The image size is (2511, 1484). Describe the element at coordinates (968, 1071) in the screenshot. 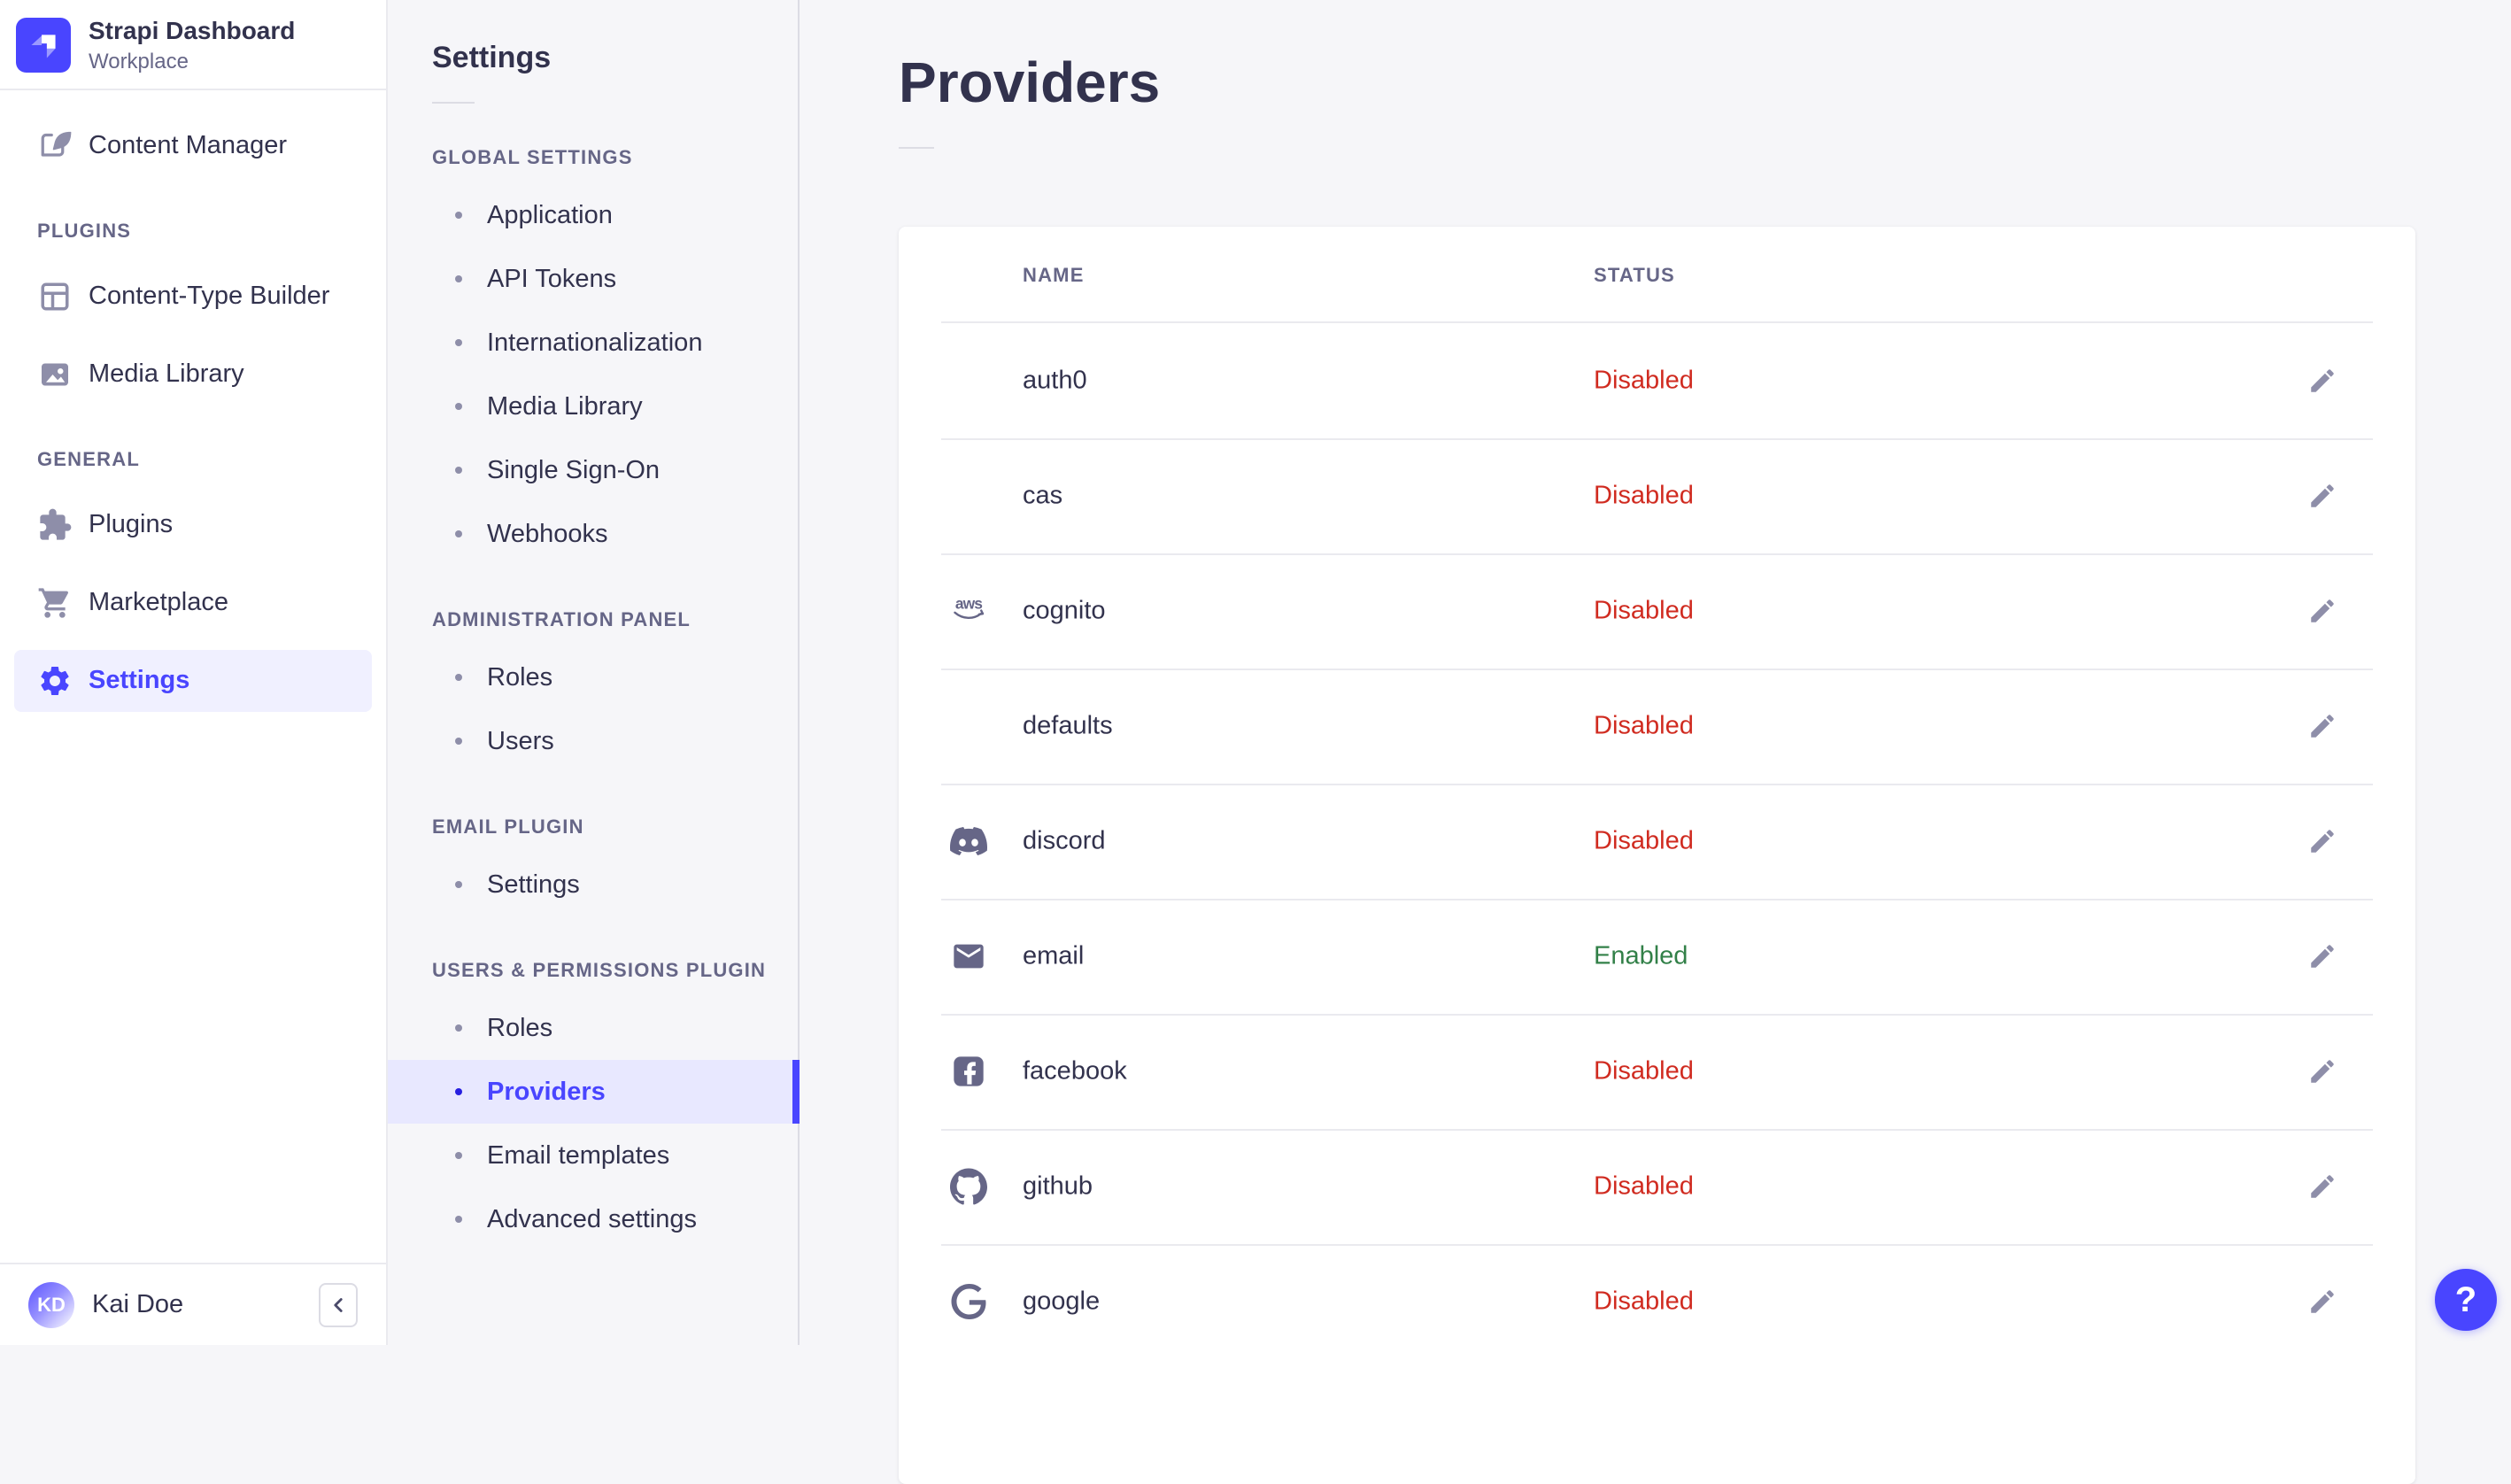

I see `facebook-icon` at that location.